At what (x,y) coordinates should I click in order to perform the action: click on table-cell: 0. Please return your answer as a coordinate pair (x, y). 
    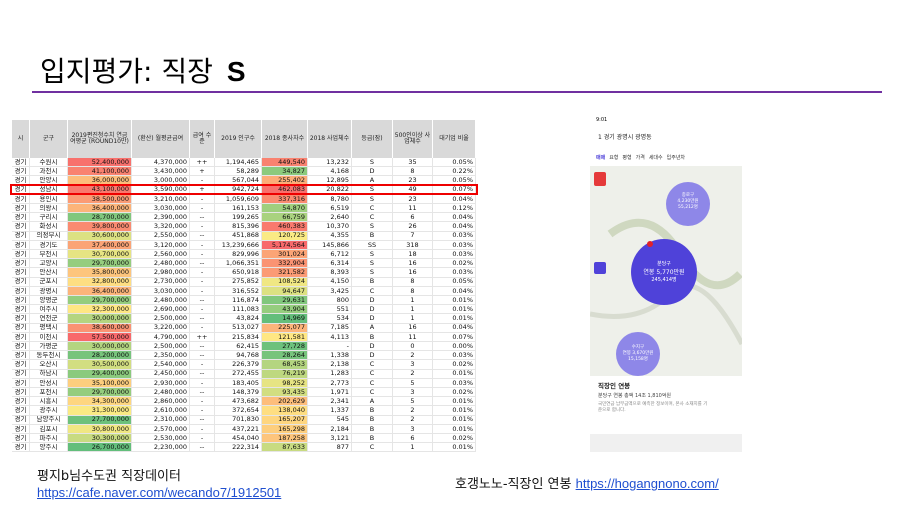
    Looking at the image, I should click on (413, 347).